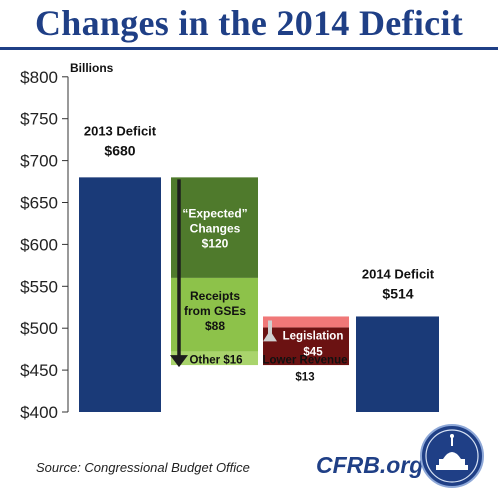 The image size is (498, 496). What do you see at coordinates (39, 286) in the screenshot?
I see `y-tick-label: $550` at bounding box center [39, 286].